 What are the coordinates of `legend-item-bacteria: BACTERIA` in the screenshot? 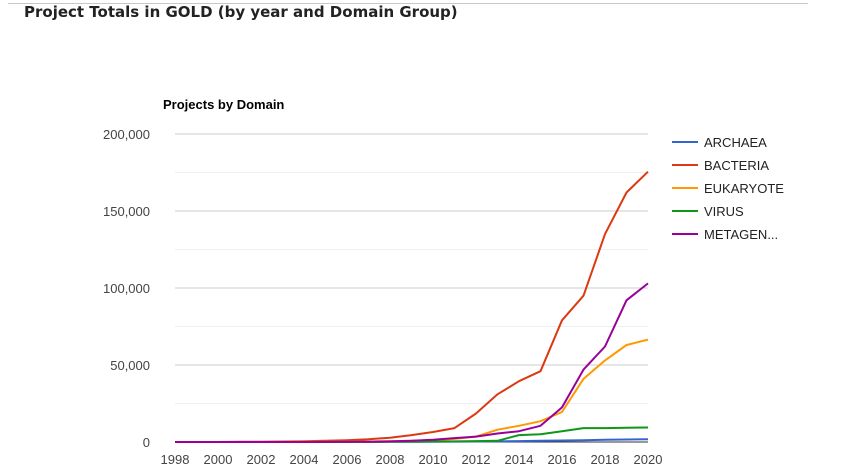 It's located at (720, 165).